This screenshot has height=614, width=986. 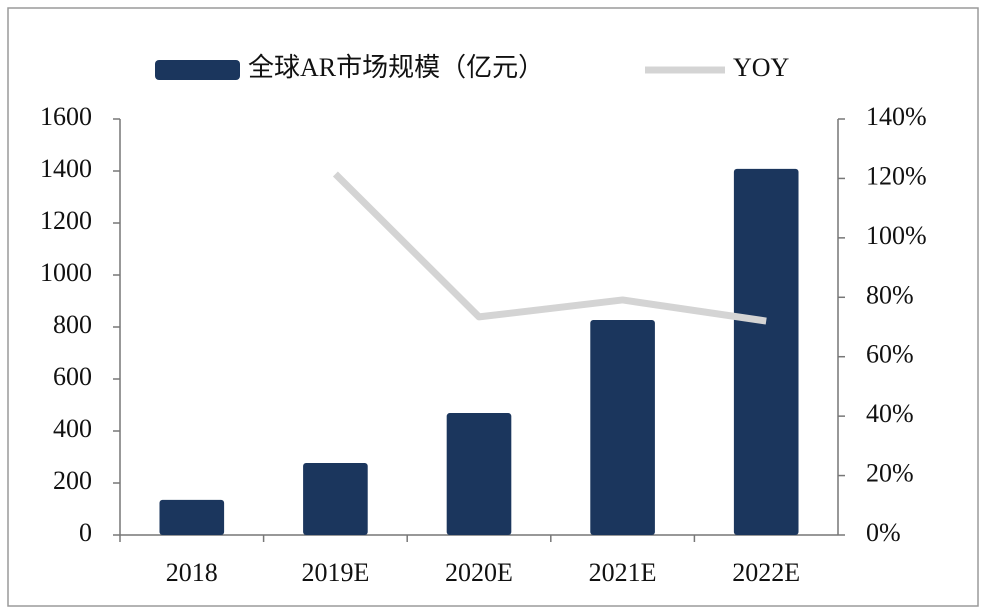 What do you see at coordinates (896, 175) in the screenshot?
I see `y2-tick-label: 120%` at bounding box center [896, 175].